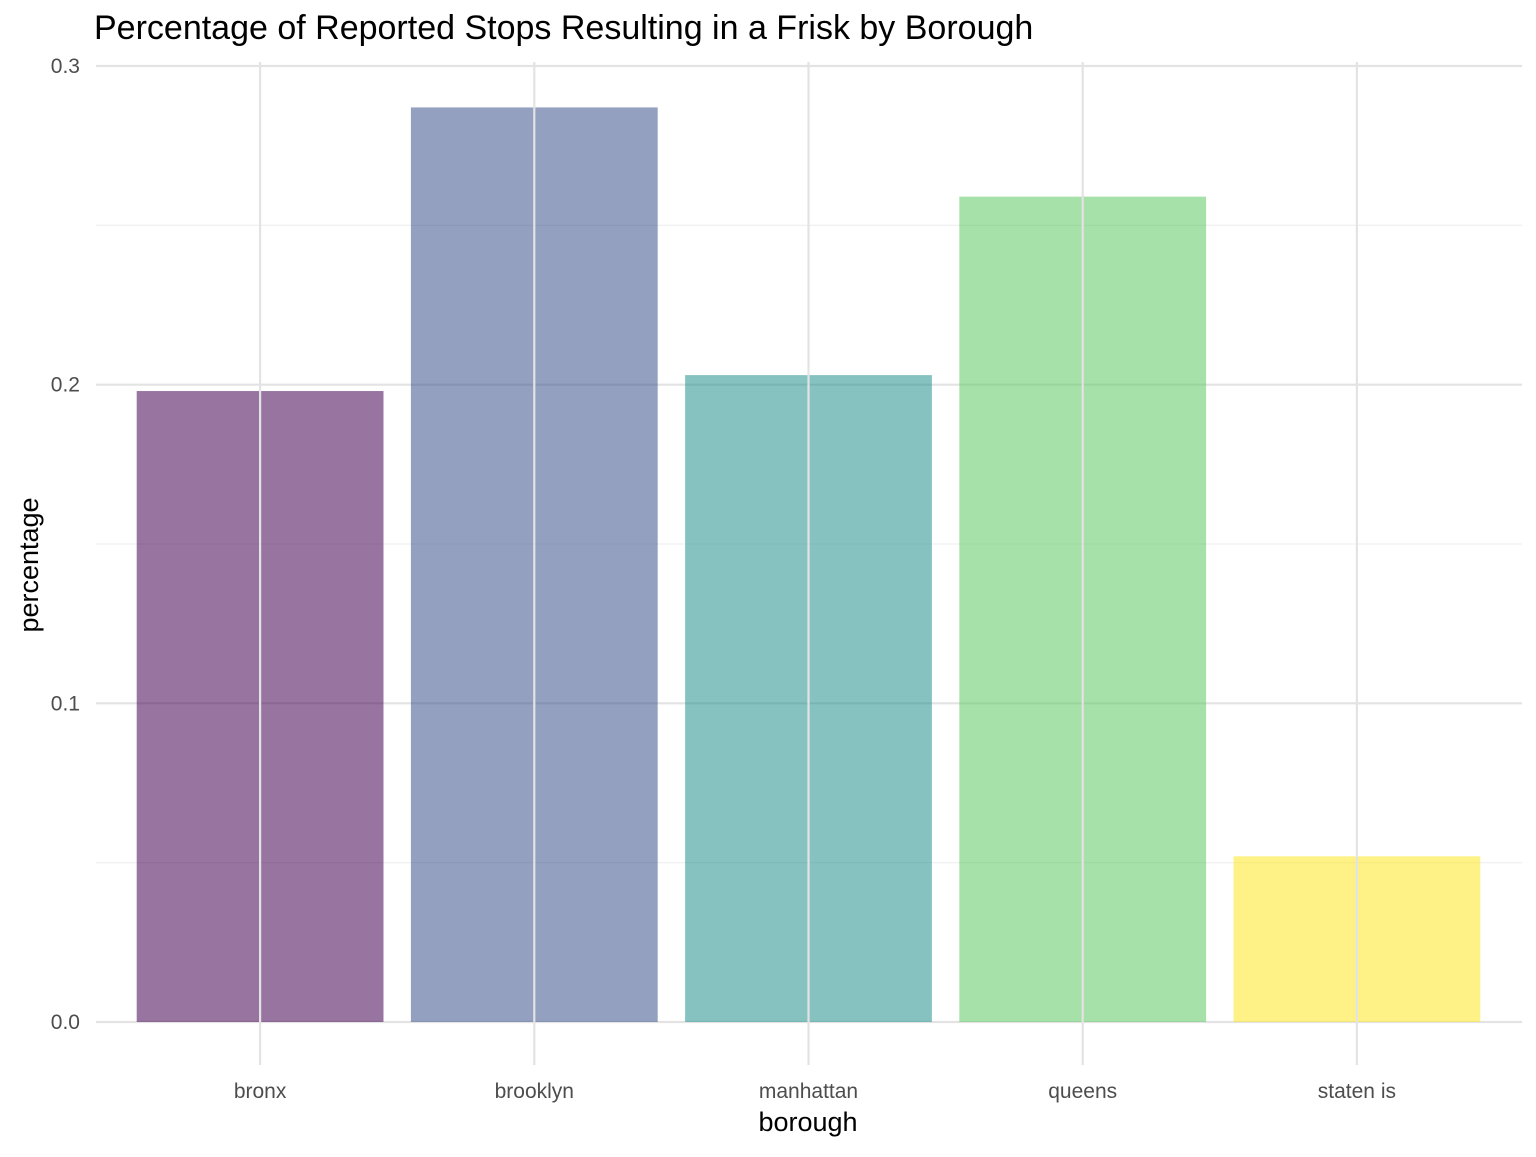 The height and width of the screenshot is (1157, 1536). Describe the element at coordinates (65, 66) in the screenshot. I see `y-tick-label: 0.3` at that location.